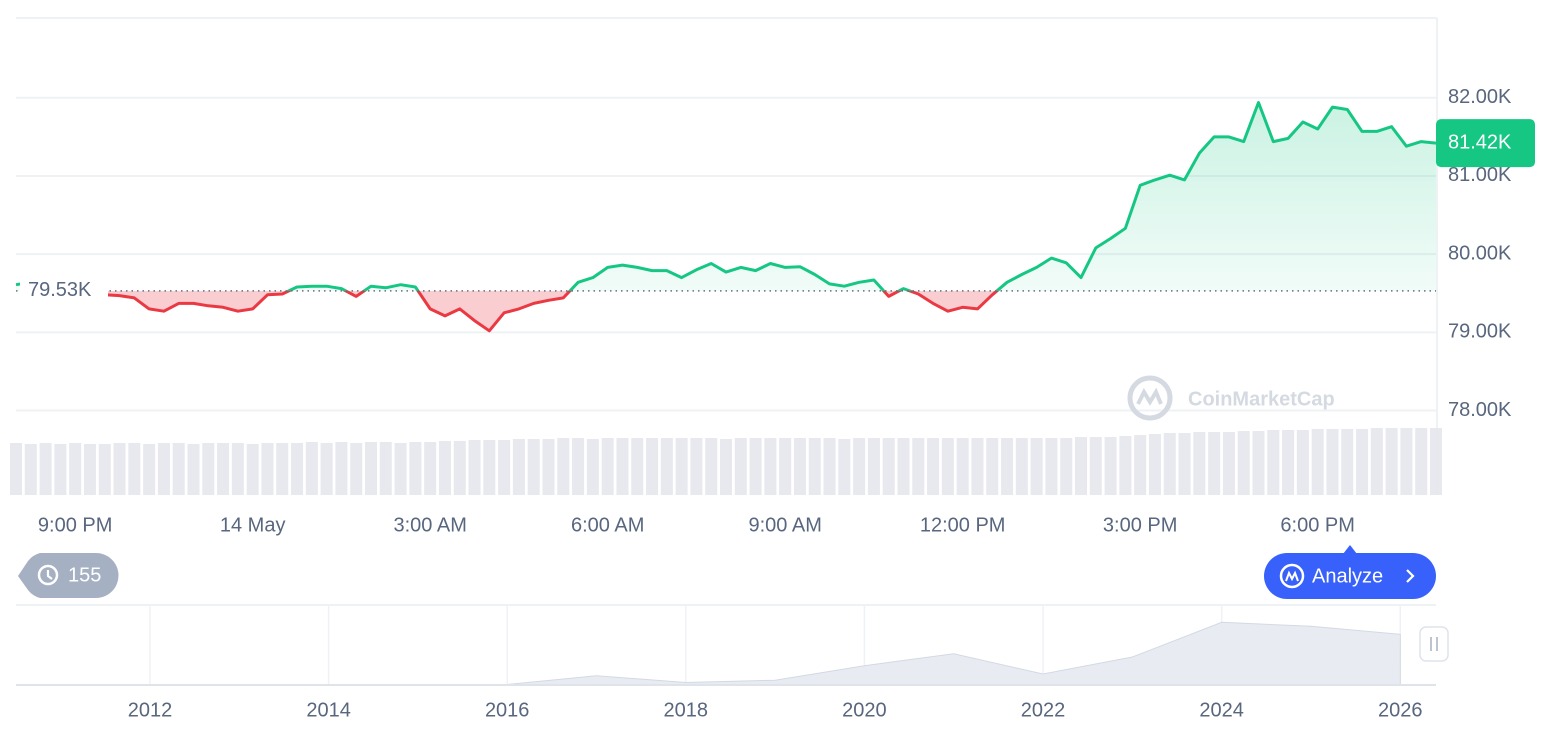 This screenshot has width=1566, height=732. What do you see at coordinates (1043, 710) in the screenshot?
I see `nav-x-tick-label: 2022` at bounding box center [1043, 710].